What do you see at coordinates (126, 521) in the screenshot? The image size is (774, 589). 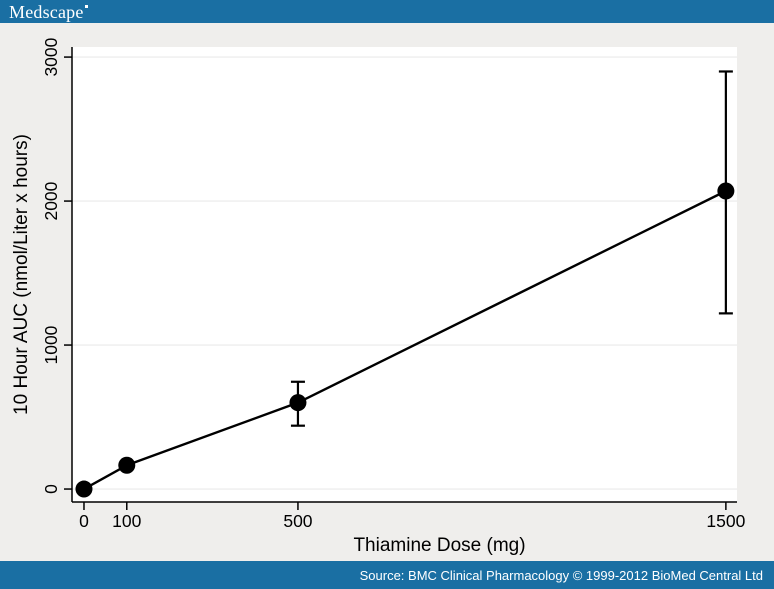 I see `svg-text: 100` at bounding box center [126, 521].